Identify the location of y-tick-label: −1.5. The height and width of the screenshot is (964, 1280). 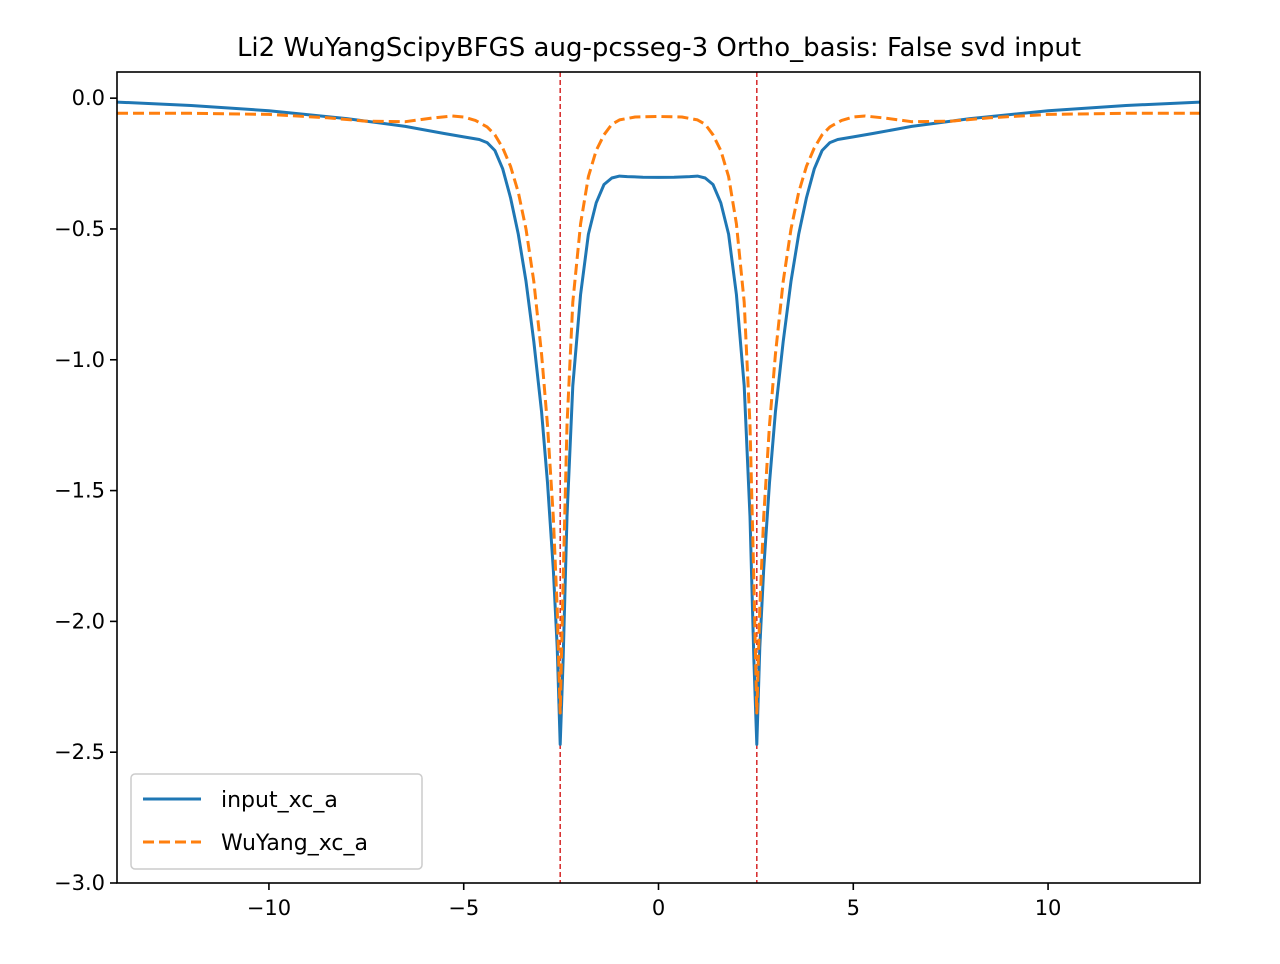
(79, 491).